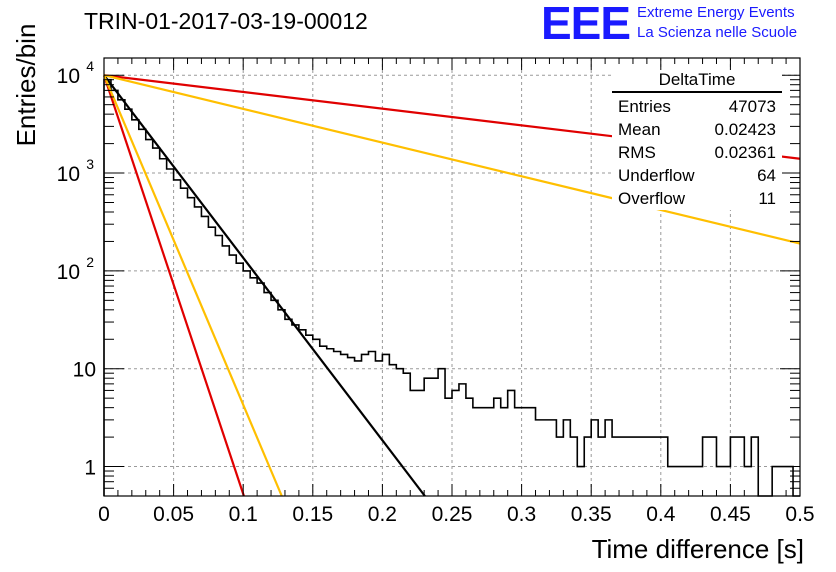  I want to click on x-tick-label: 0.1, so click(243, 514).